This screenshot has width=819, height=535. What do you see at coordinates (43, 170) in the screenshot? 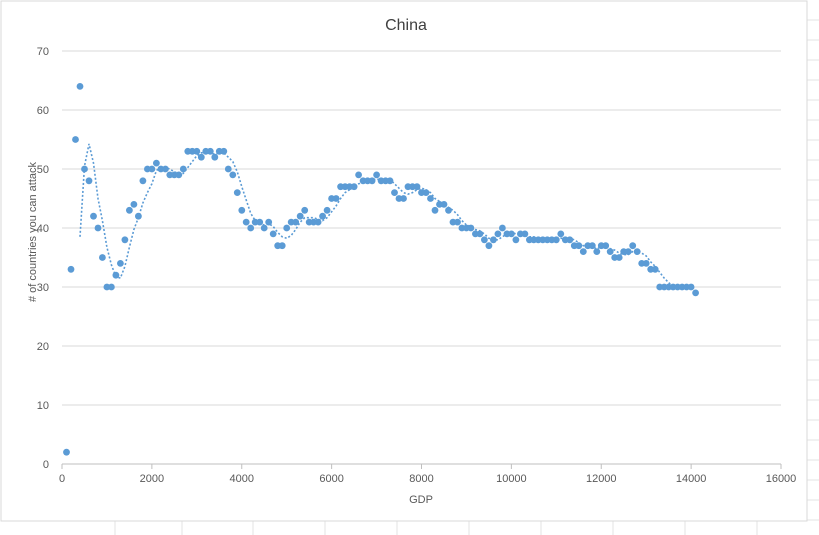
I see `y-tick-label: 50` at bounding box center [43, 170].